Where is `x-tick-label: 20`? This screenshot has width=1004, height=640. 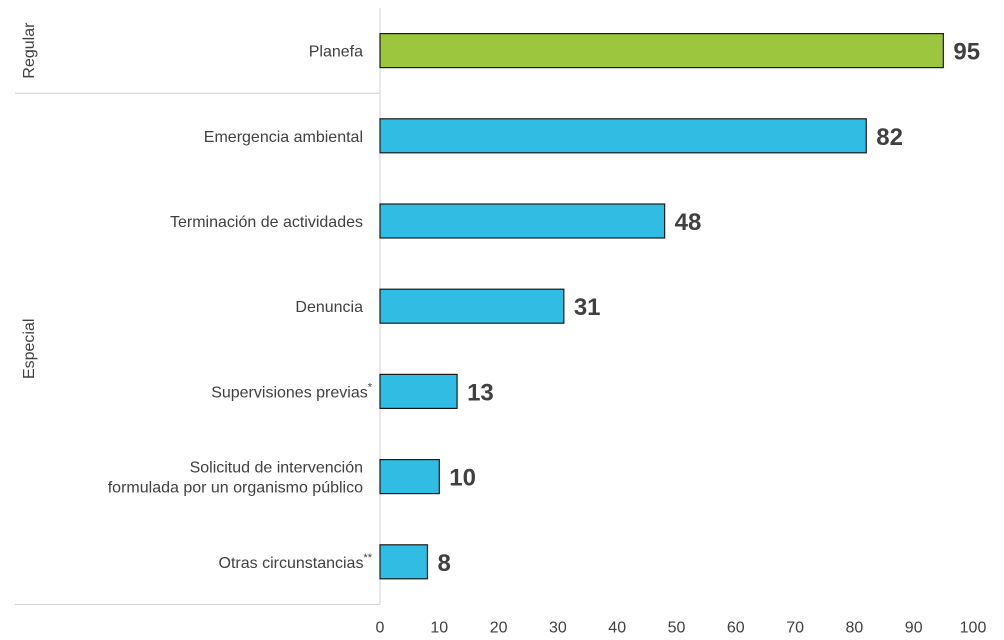
x-tick-label: 20 is located at coordinates (499, 627).